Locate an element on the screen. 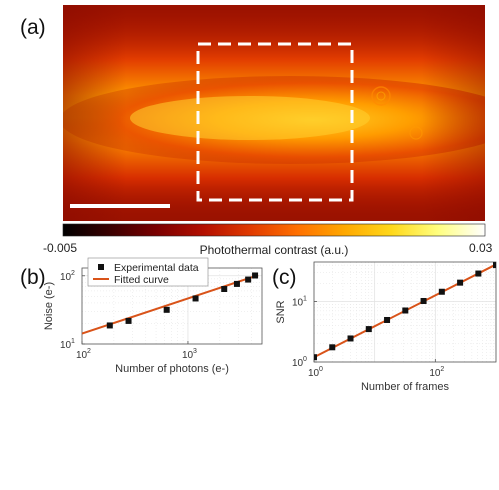 This screenshot has height=490, width=499. panel-b-ytick-exp: 1 is located at coordinates (73, 341).